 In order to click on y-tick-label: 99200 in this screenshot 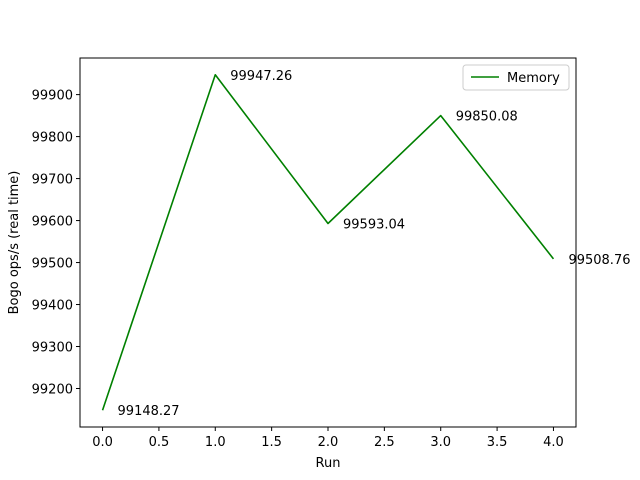, I will do `click(52, 390)`.